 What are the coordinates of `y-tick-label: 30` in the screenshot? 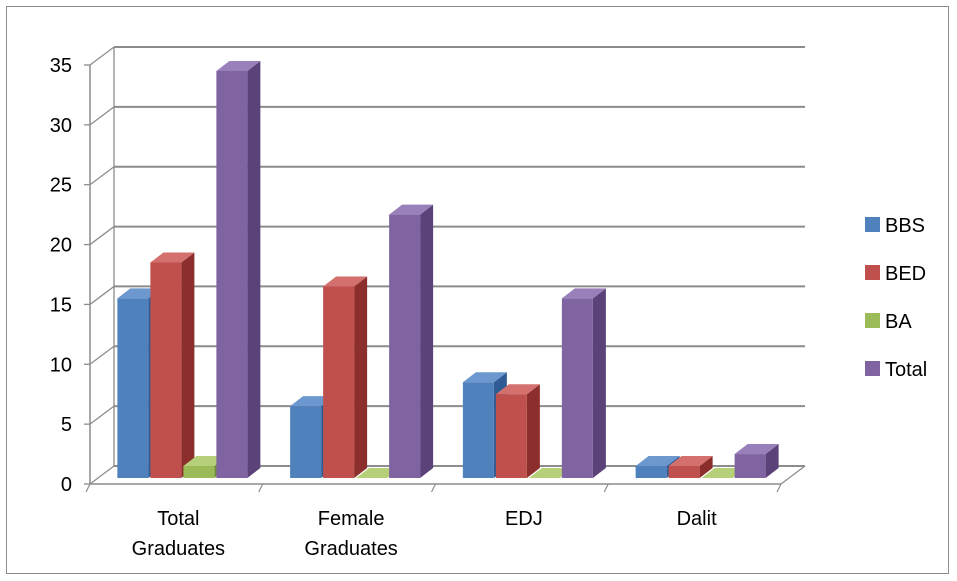 It's located at (61, 126).